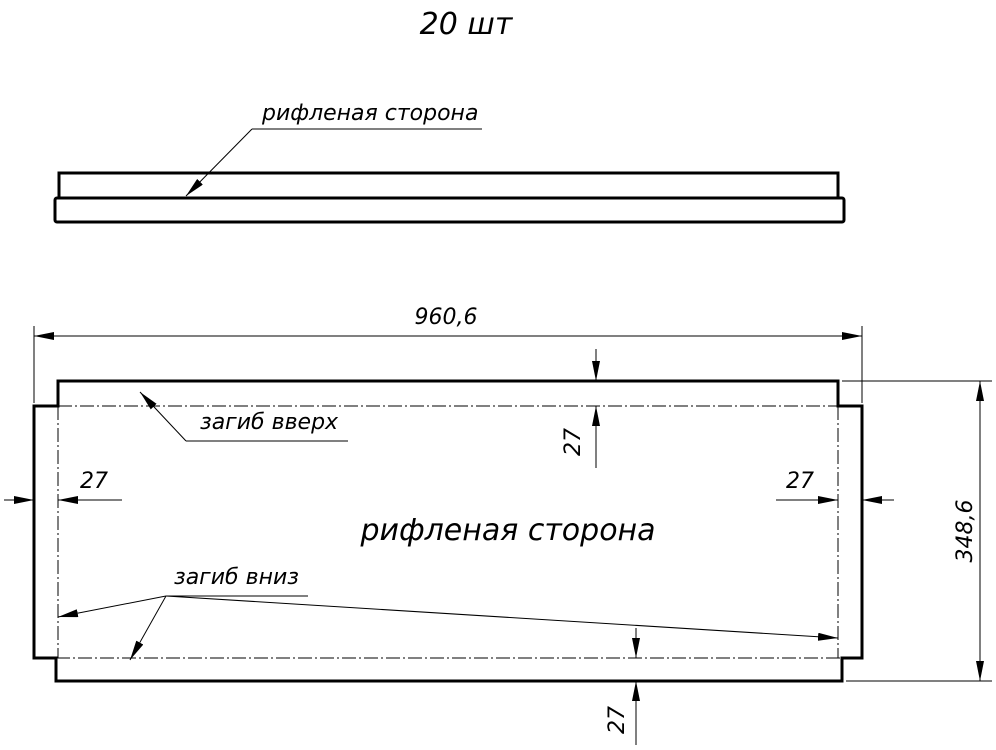 The height and width of the screenshot is (750, 996). What do you see at coordinates (236, 577) in the screenshot?
I see `bend-down-label: загиб вниз` at bounding box center [236, 577].